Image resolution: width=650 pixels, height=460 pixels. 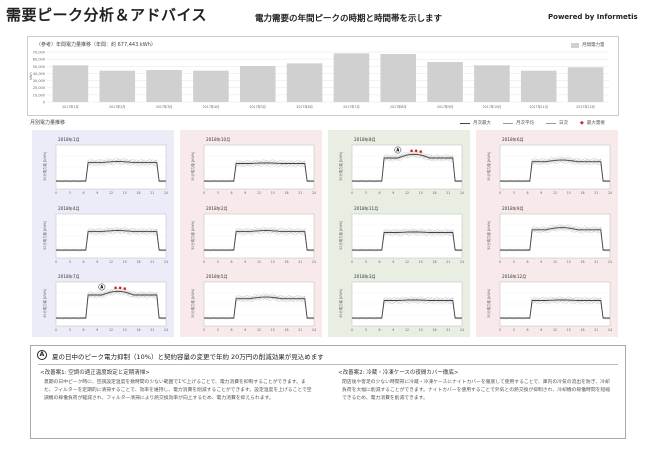 I want to click on x-tick-label: 2017年12月, so click(x=585, y=106).